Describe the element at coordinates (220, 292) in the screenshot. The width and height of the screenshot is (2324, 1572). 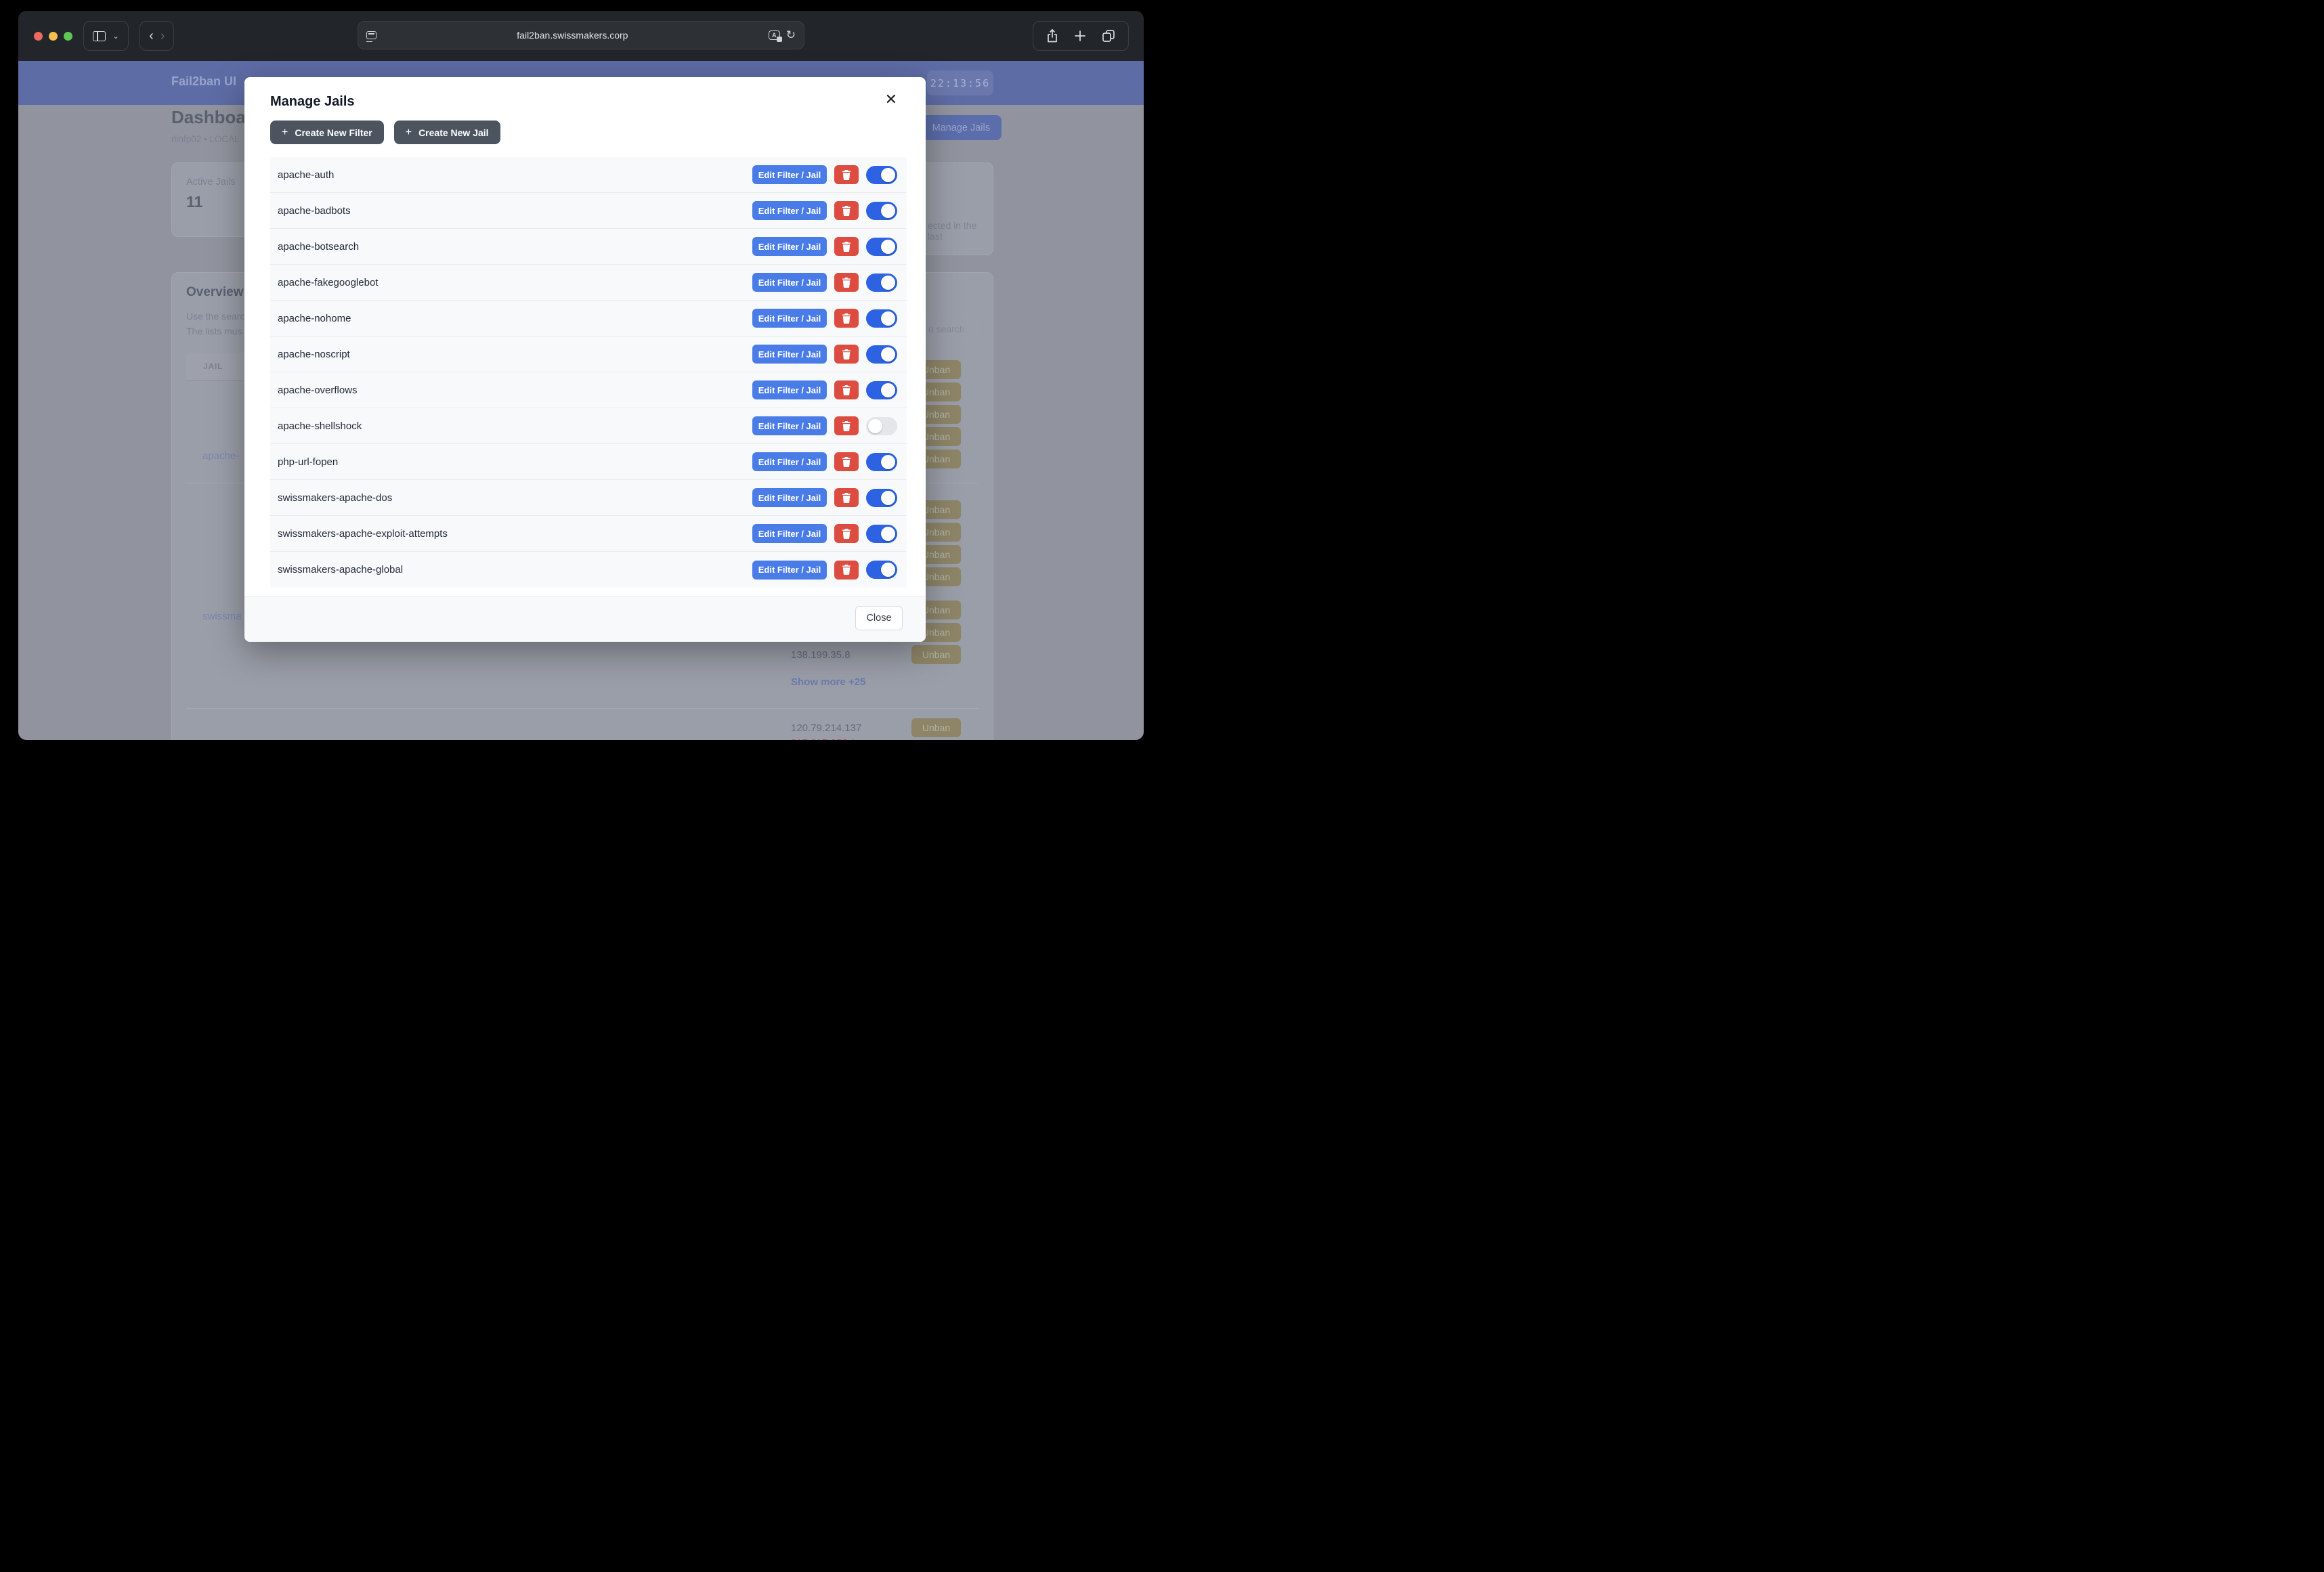
I see `overview-title: Overview a` at that location.